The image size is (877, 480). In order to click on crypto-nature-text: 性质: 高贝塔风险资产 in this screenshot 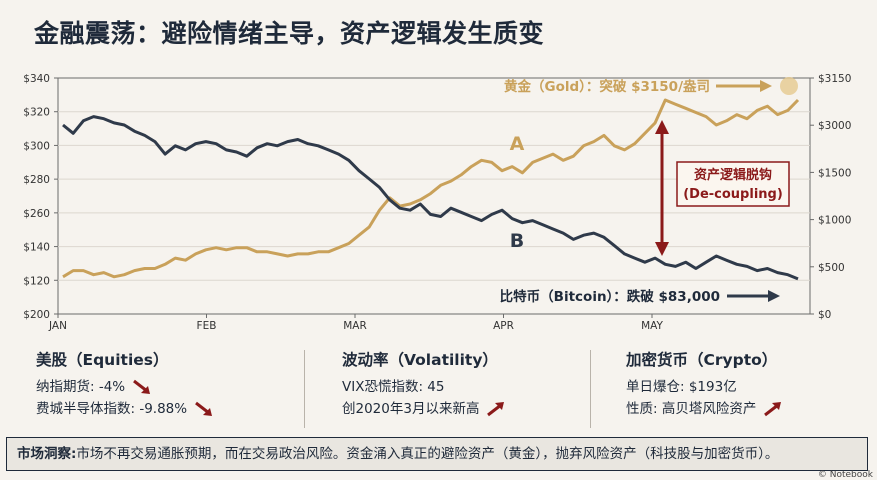, I will do `click(691, 409)`.